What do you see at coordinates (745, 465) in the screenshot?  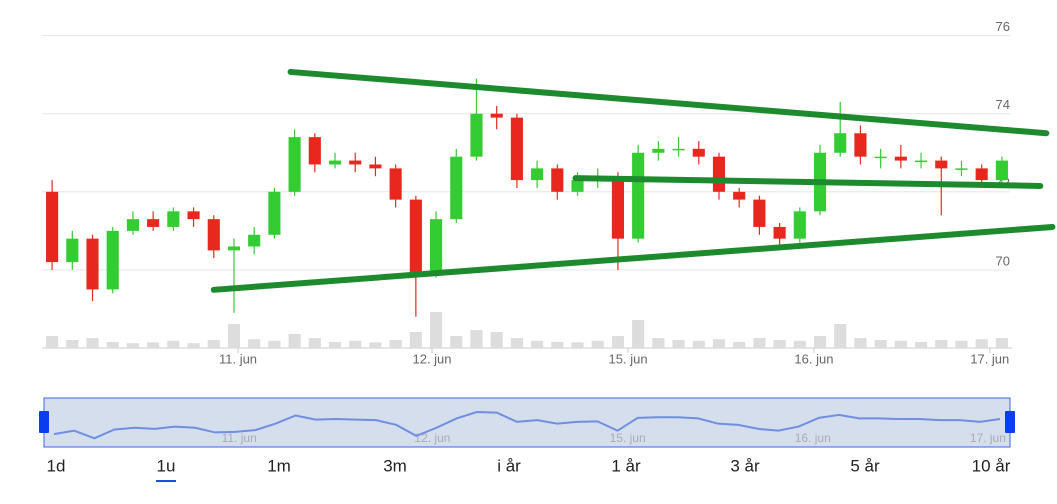 I see `range-button: 3 år` at bounding box center [745, 465].